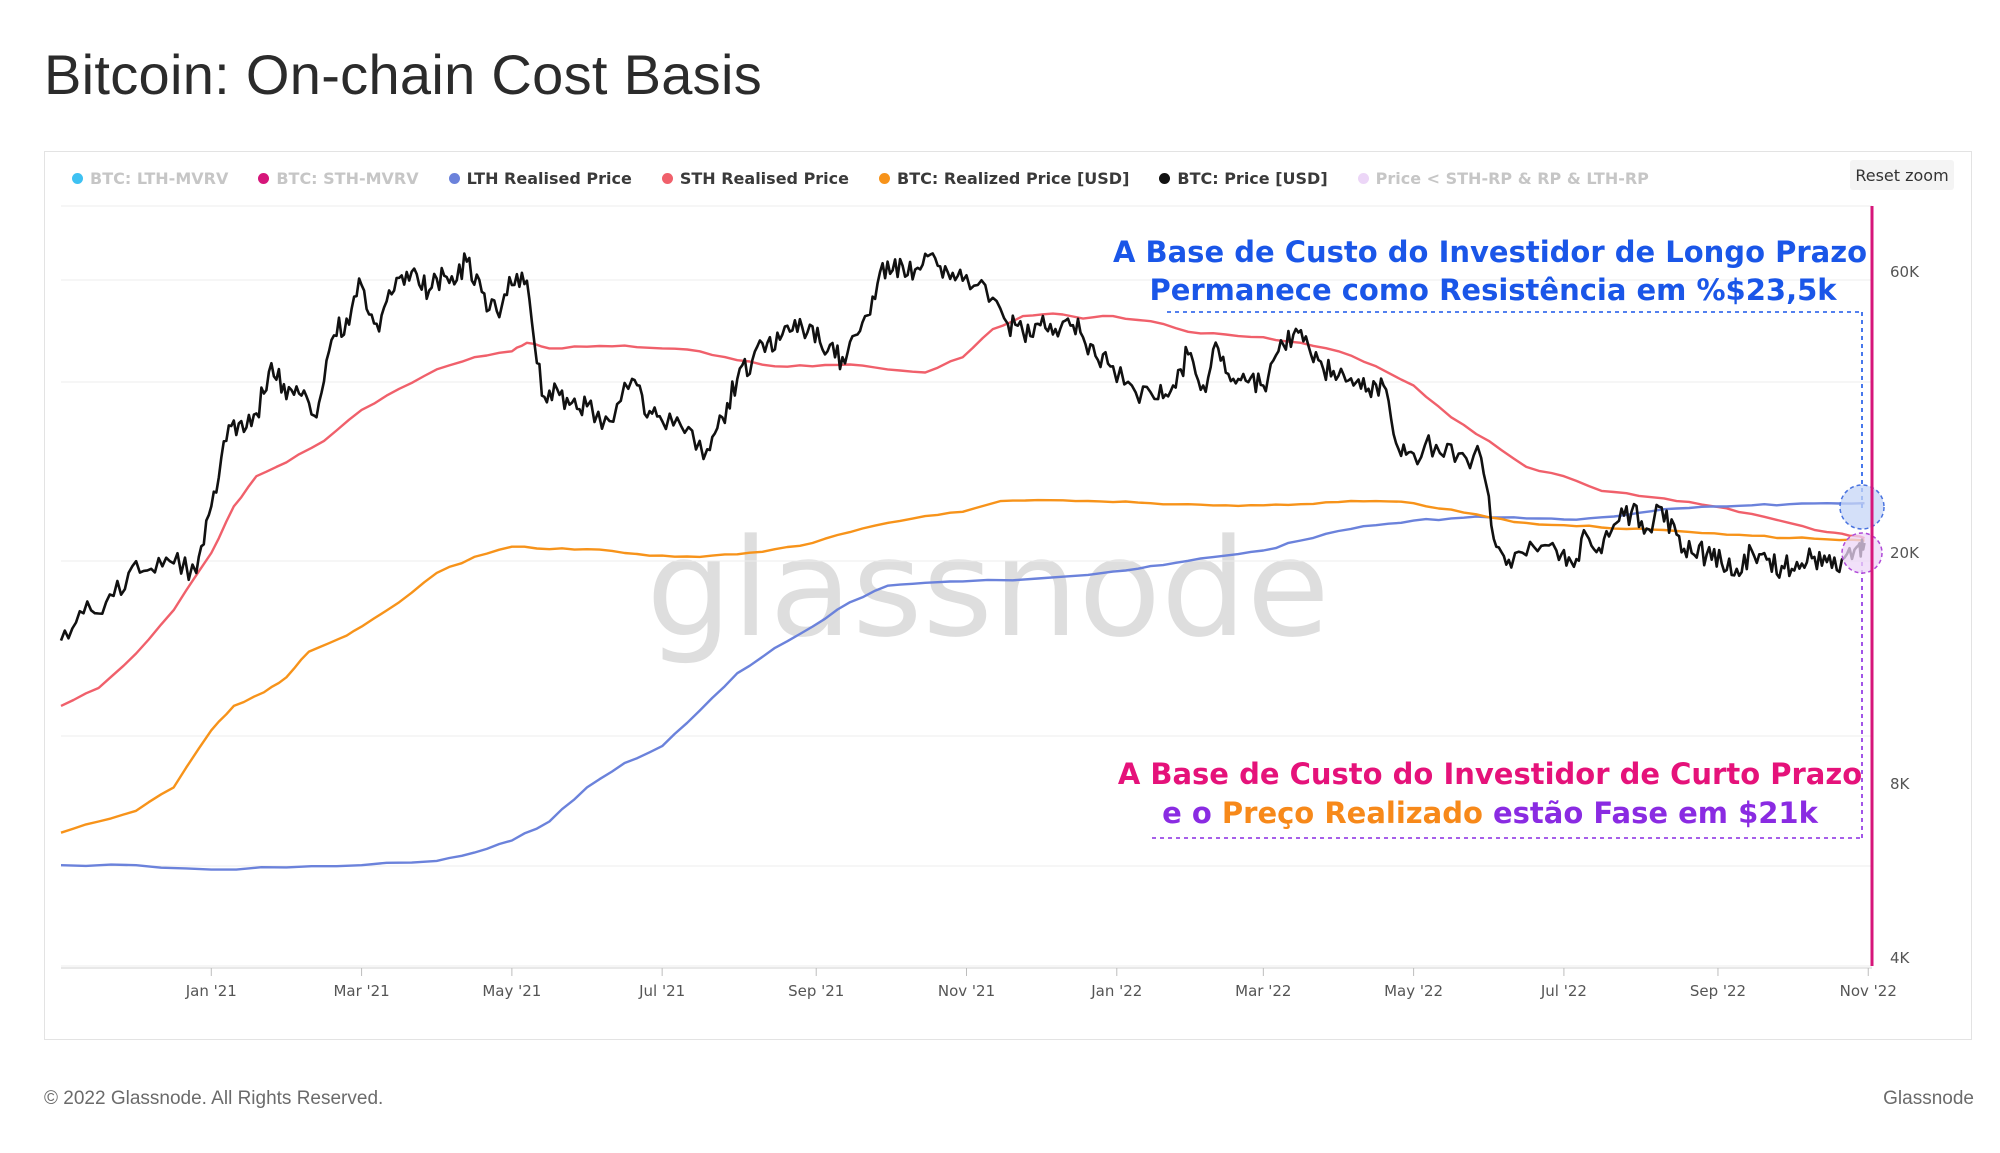 The image size is (2000, 1153). I want to click on legend-item-4: BTC: Realized Price [USD], so click(1004, 178).